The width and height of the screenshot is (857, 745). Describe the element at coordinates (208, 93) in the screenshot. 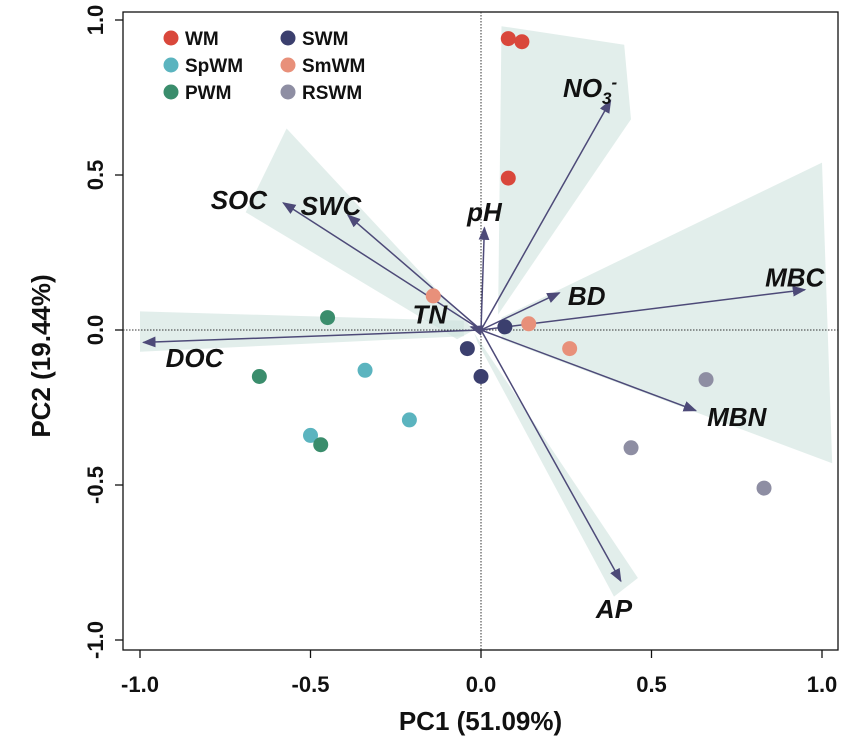

I see `legend-label-pwm: PWM` at that location.